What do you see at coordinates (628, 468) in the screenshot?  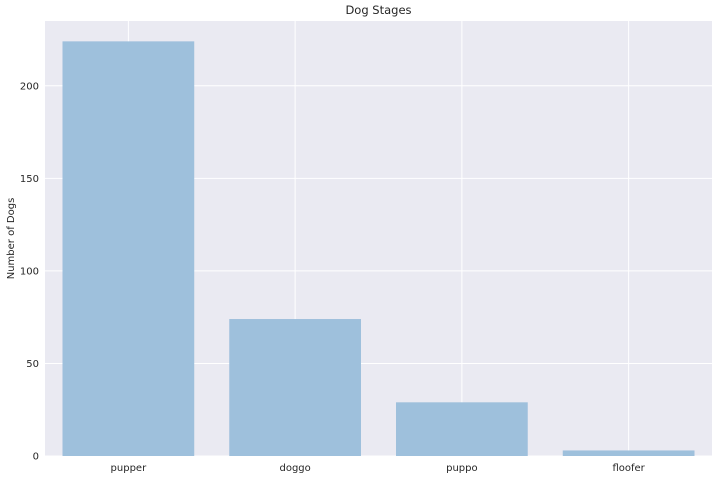 I see `x-tick-label: floofer` at bounding box center [628, 468].